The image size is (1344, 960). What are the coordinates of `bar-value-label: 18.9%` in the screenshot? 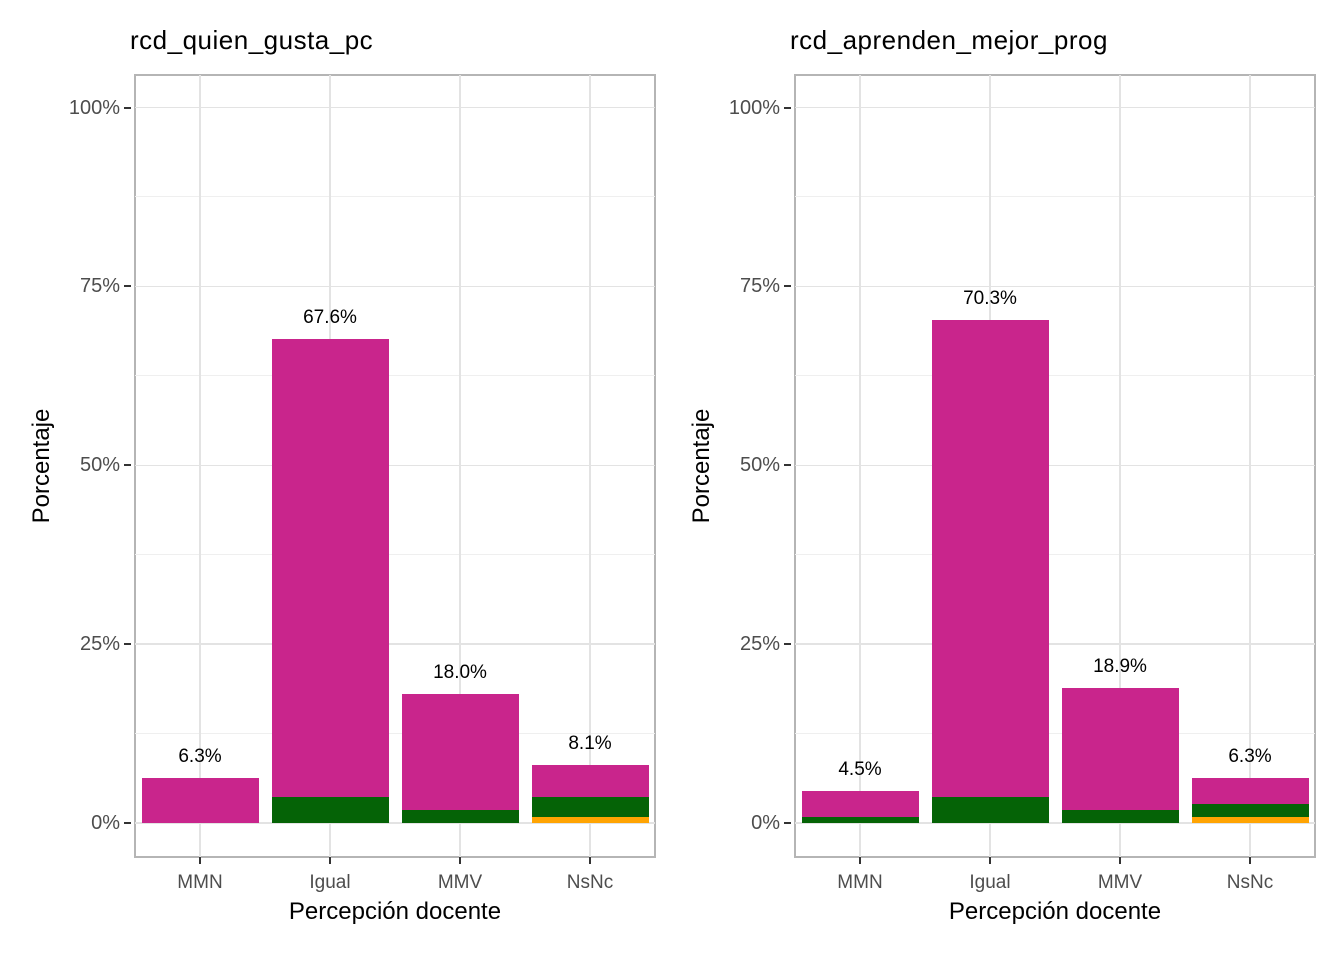 It's located at (1120, 666).